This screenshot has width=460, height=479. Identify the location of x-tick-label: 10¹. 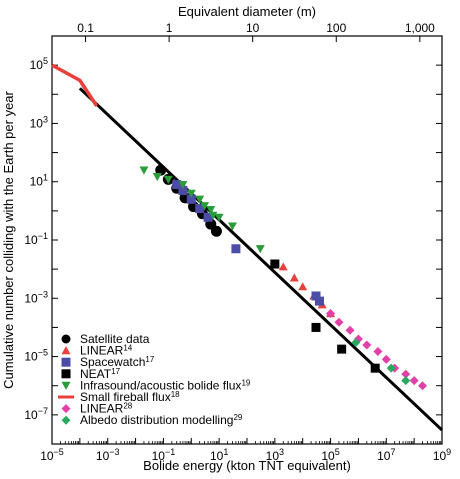
(219, 455).